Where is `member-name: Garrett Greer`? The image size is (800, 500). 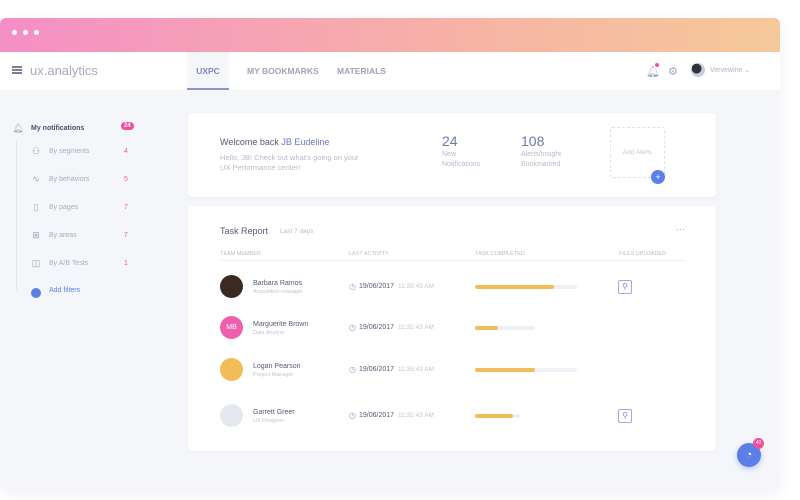 member-name: Garrett Greer is located at coordinates (274, 412).